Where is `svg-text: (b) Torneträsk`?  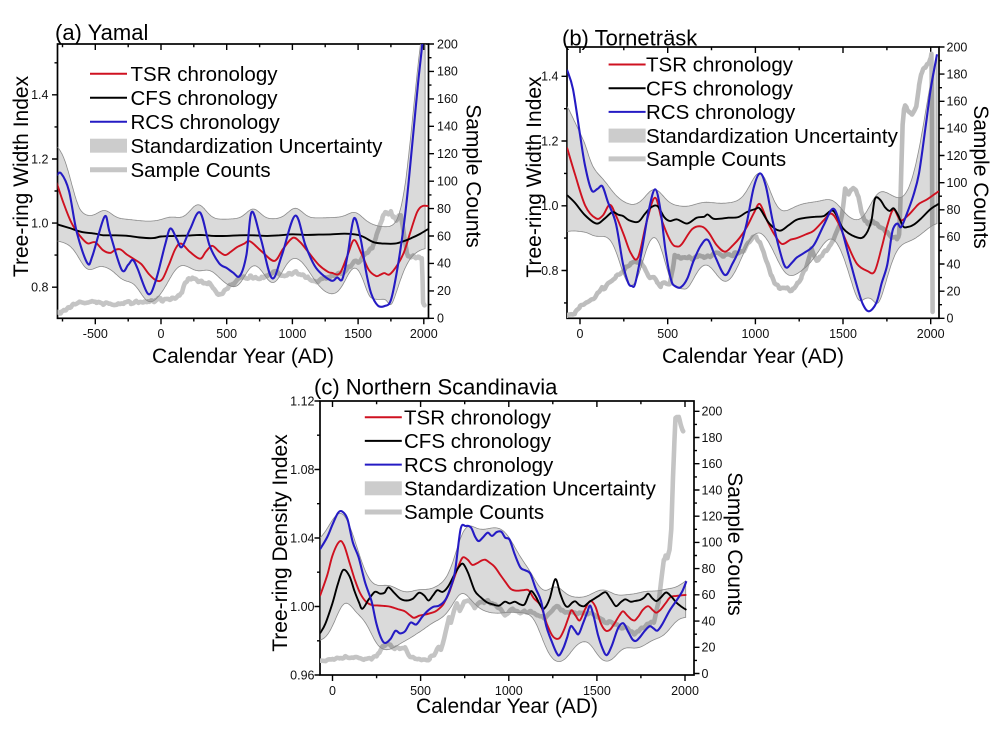
svg-text: (b) Torneträsk is located at coordinates (630, 38).